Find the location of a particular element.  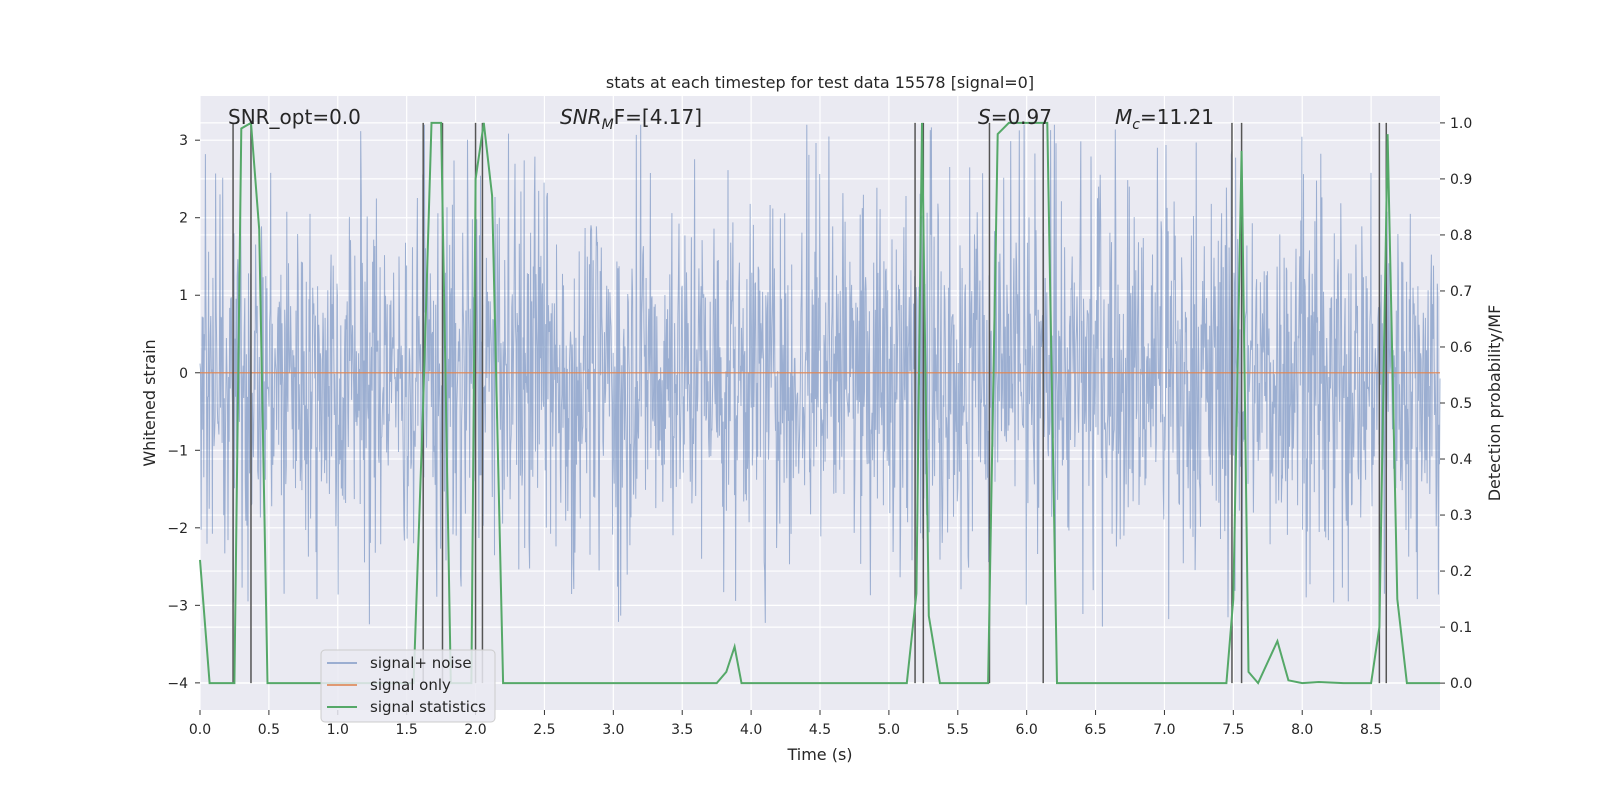

s-annotation: S=0.97 is located at coordinates (1015, 117).